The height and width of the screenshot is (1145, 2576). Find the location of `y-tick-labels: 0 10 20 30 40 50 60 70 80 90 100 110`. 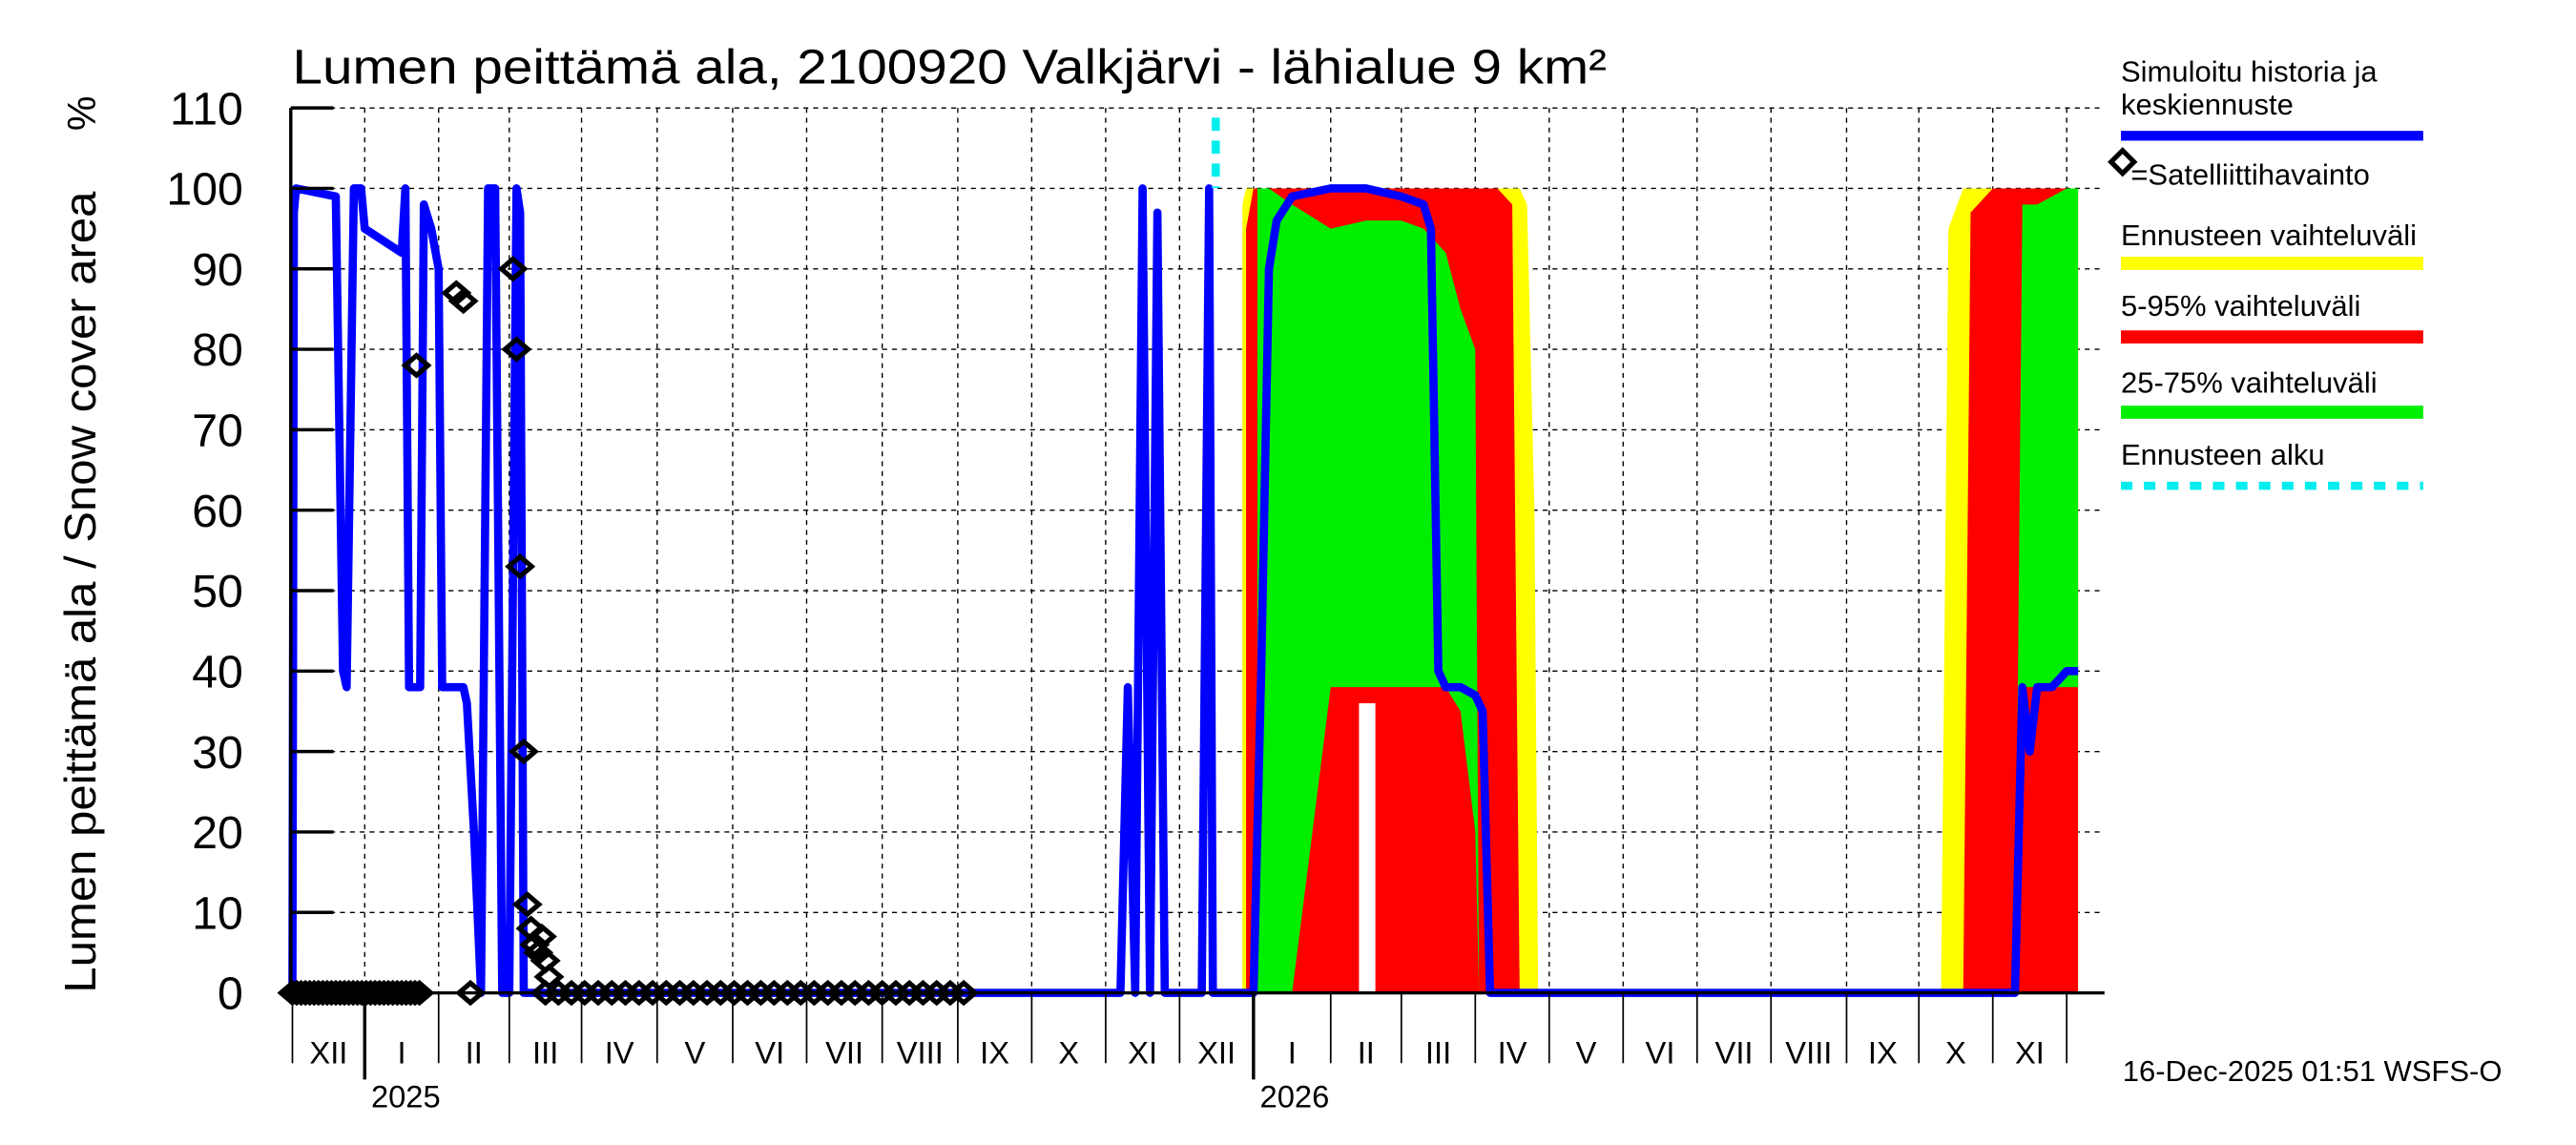

y-tick-labels: 0 10 20 30 40 50 60 70 80 90 100 110 is located at coordinates (204, 551).